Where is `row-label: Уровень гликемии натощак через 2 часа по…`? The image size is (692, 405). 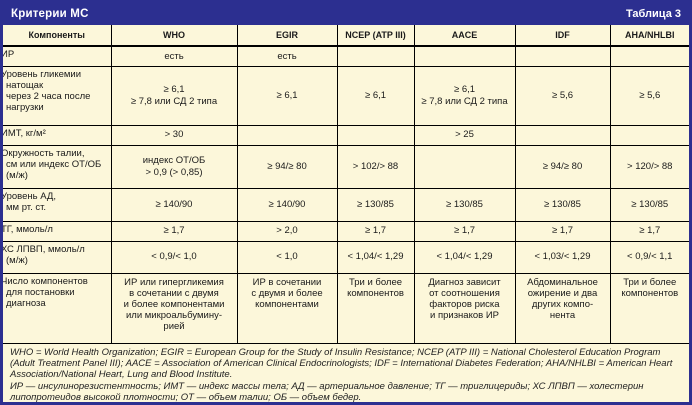
row-label: Уровень гликемии натощак через 2 часа по… is located at coordinates (57, 95).